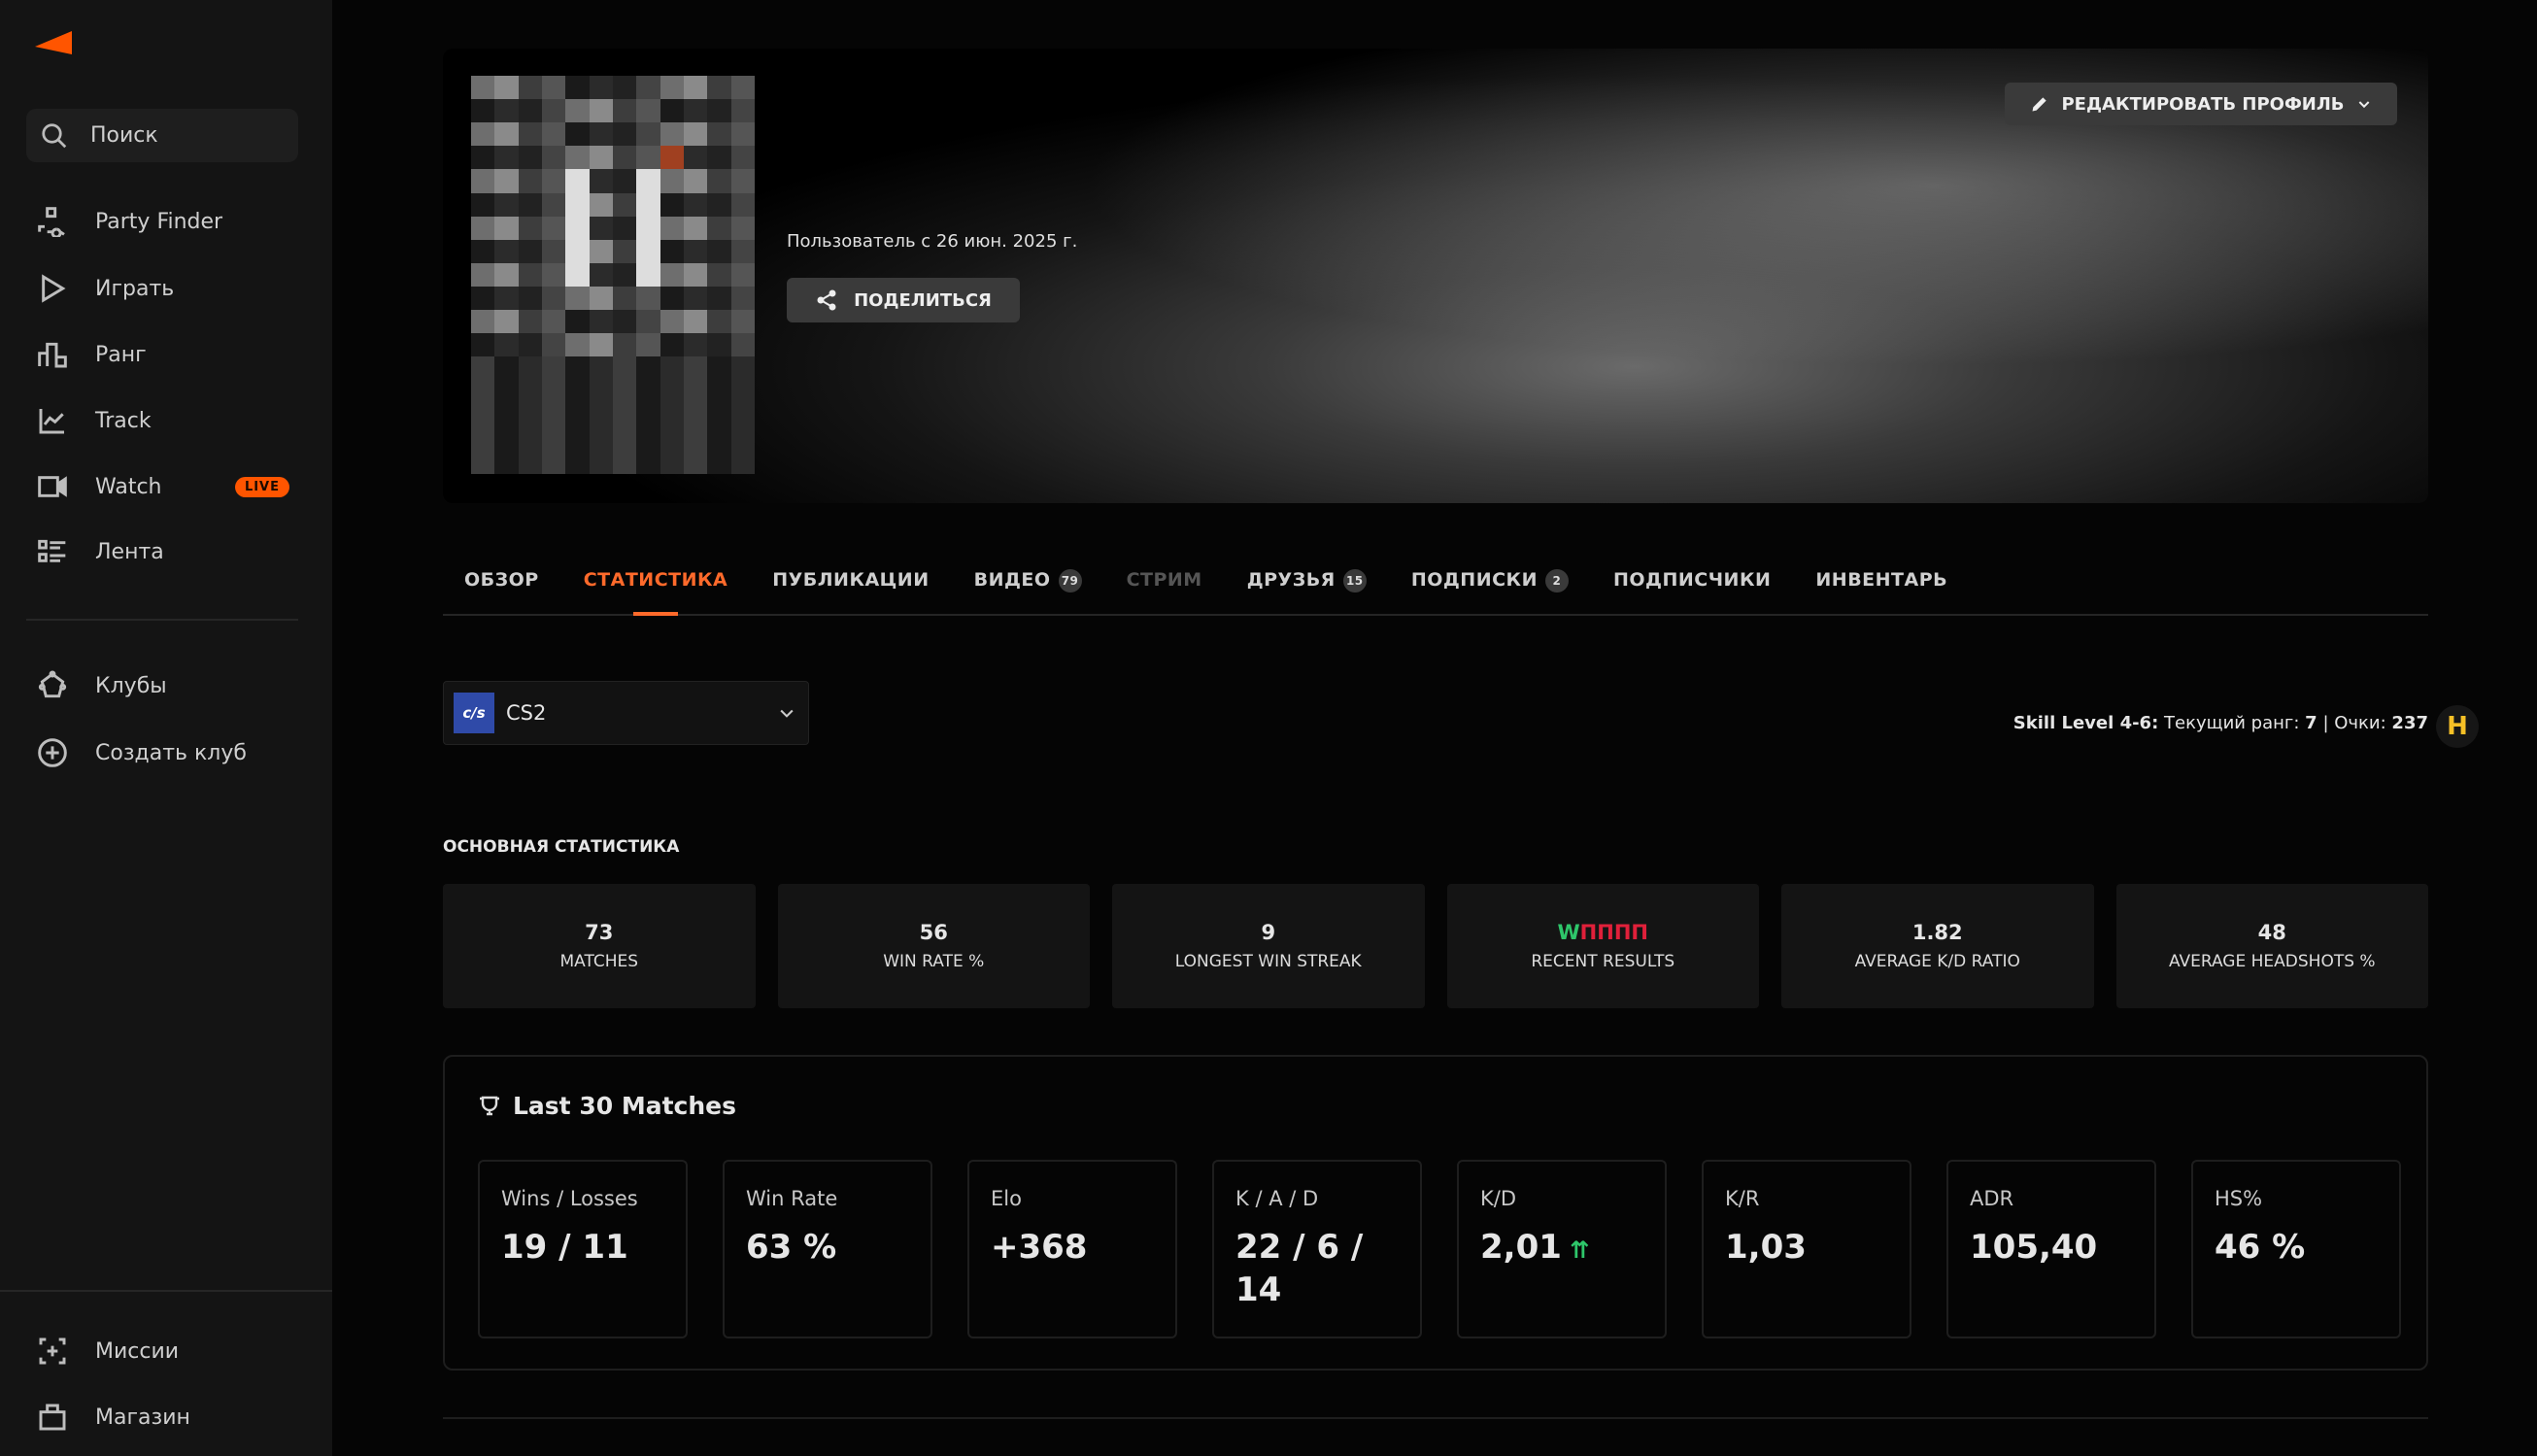  Describe the element at coordinates (137, 1351) in the screenshot. I see `sidebar-item-label: Миссии` at that location.